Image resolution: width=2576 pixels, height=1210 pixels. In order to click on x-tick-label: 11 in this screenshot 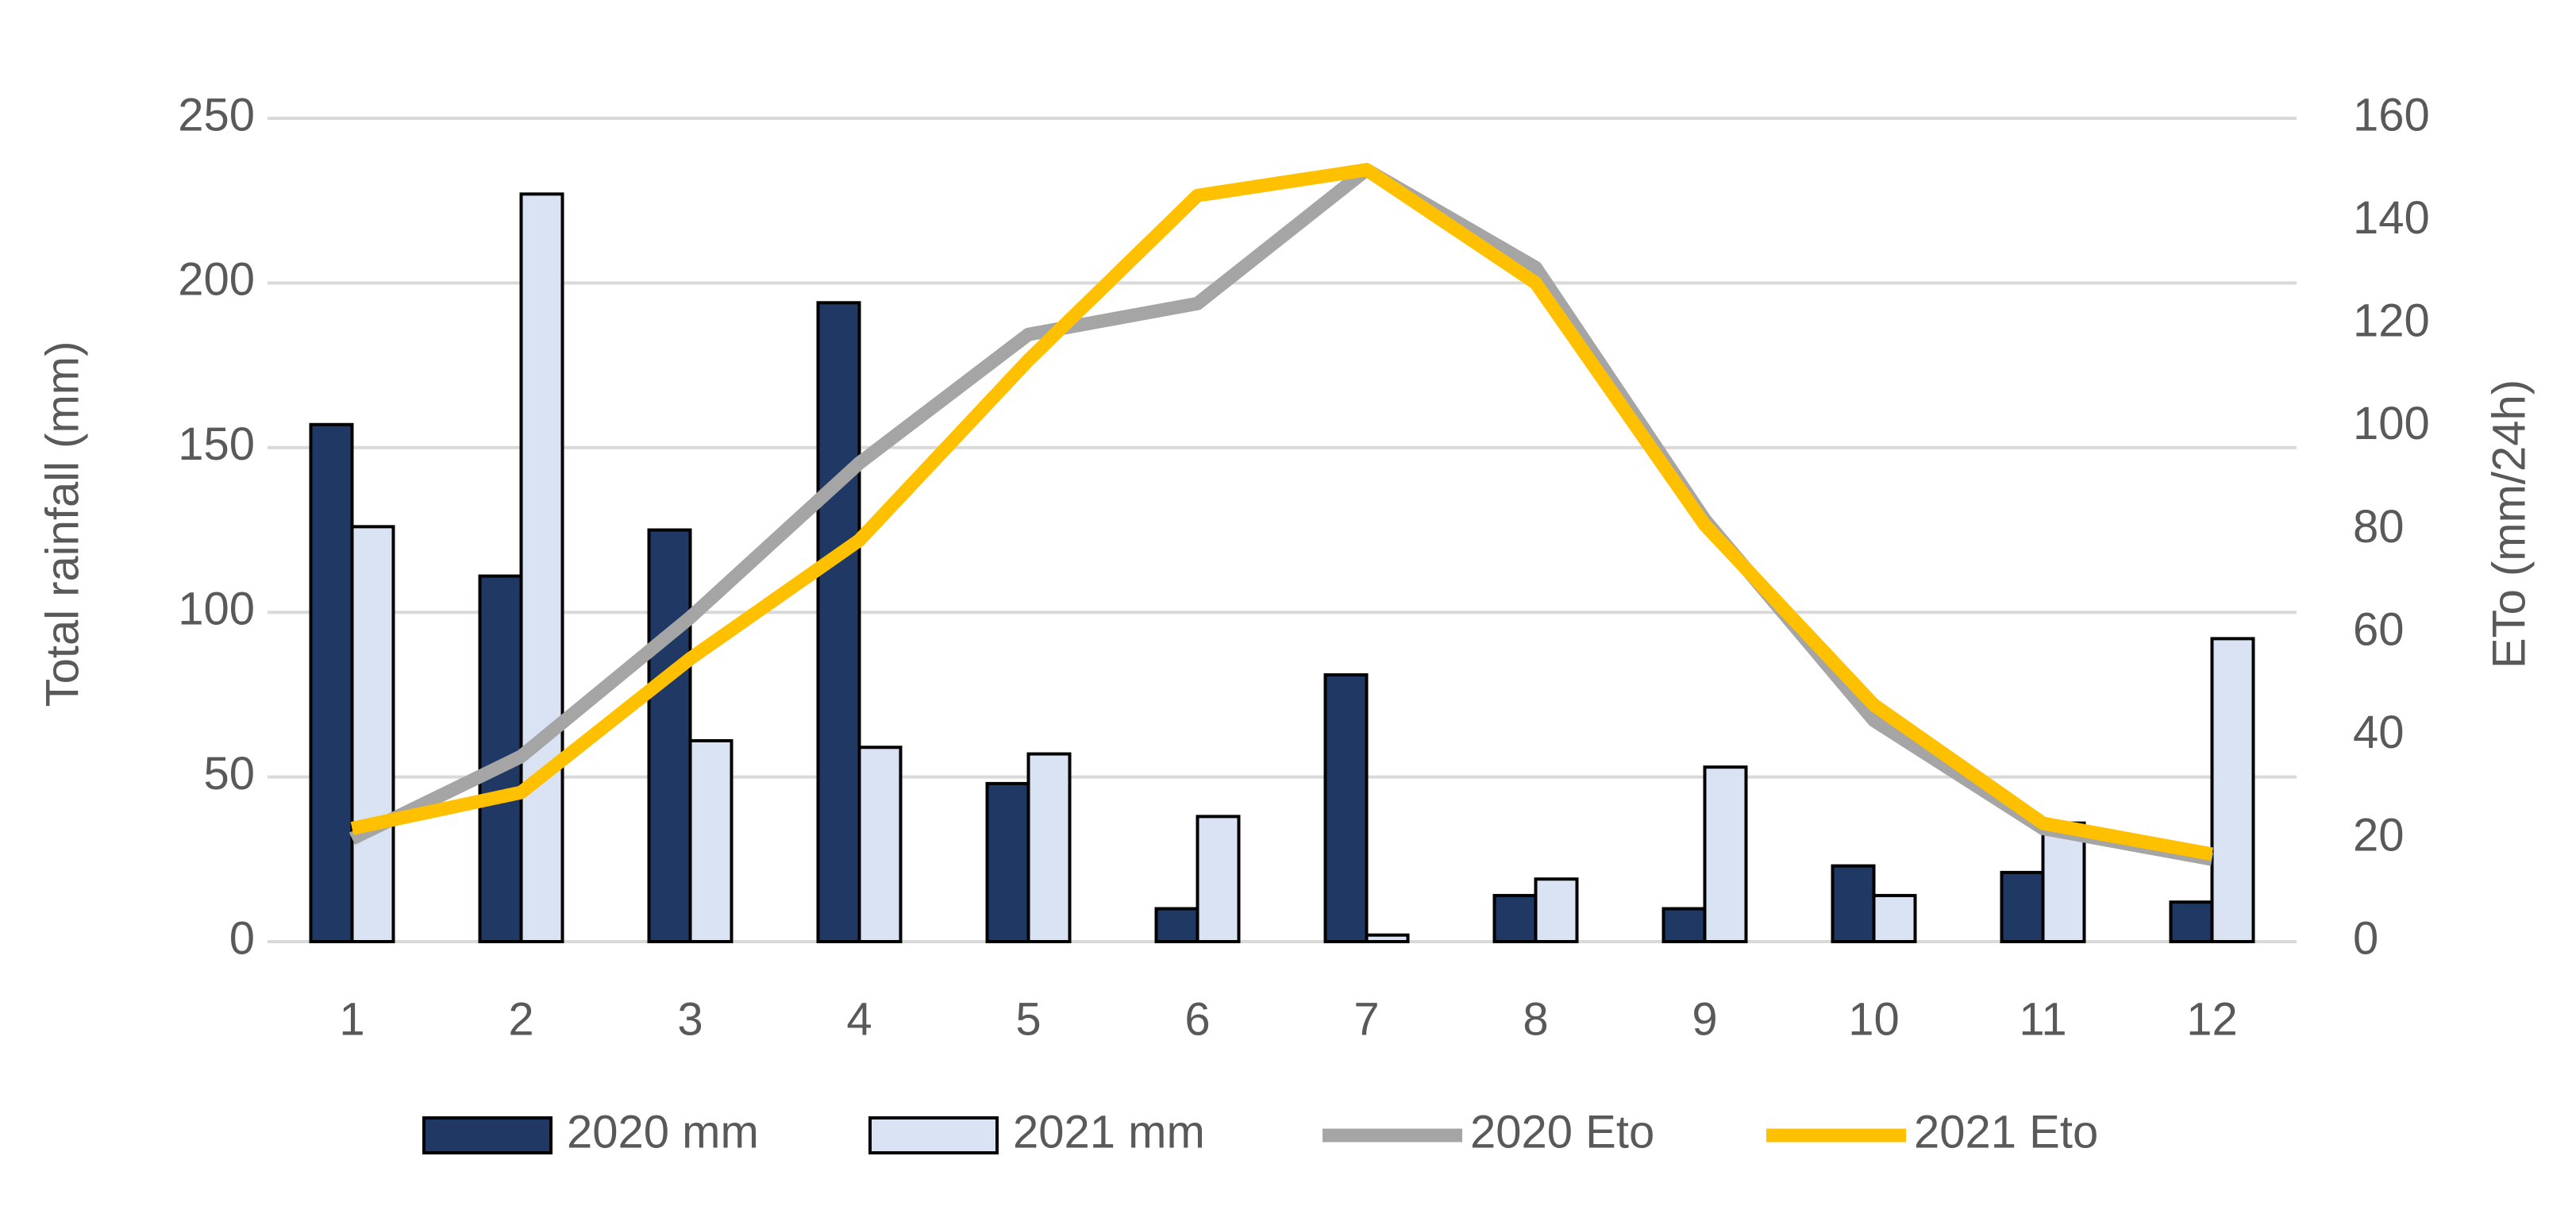, I will do `click(2042, 1019)`.